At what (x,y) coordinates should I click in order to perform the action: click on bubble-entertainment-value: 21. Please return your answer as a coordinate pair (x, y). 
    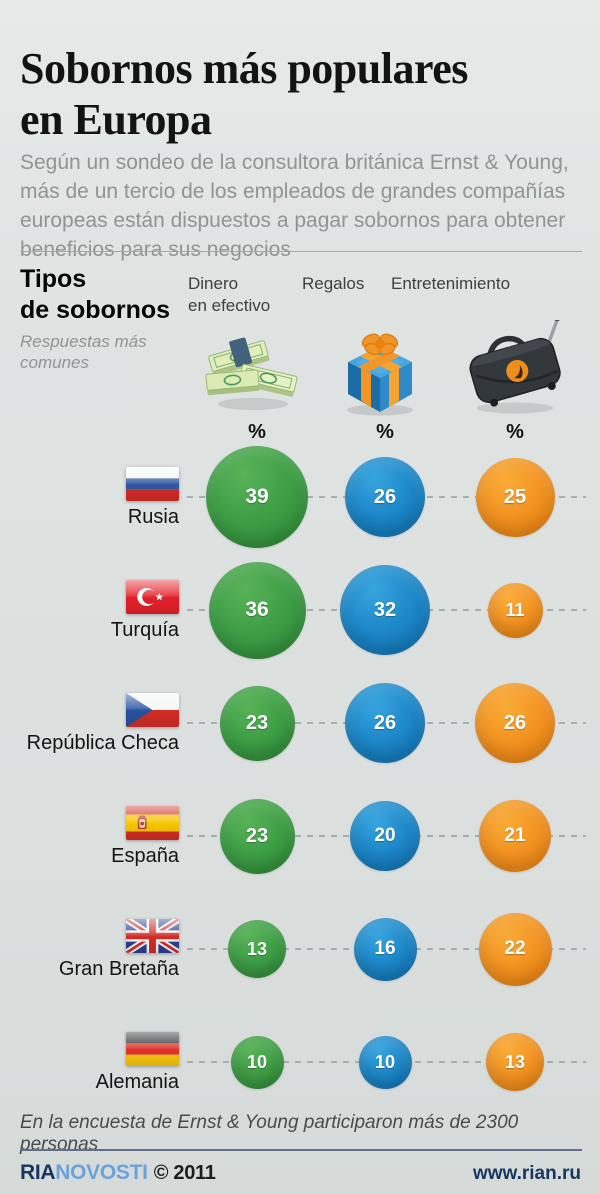
    Looking at the image, I should click on (515, 836).